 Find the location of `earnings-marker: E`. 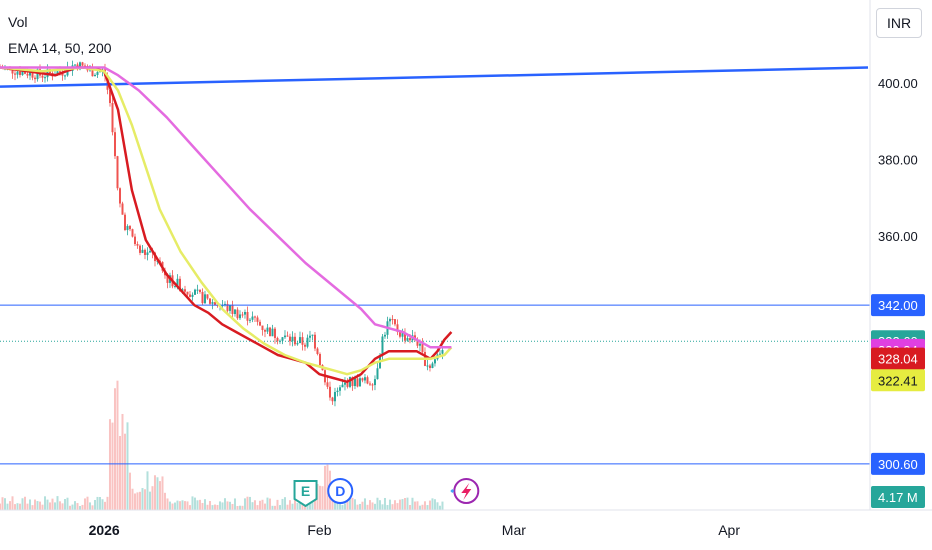

earnings-marker: E is located at coordinates (305, 494).